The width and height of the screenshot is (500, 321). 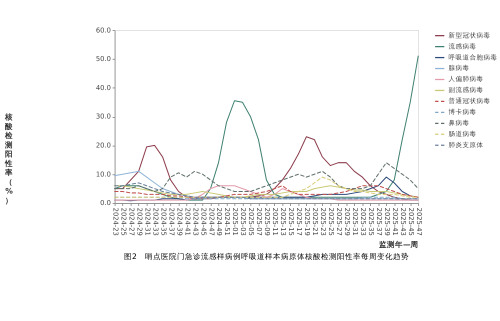 What do you see at coordinates (266, 257) in the screenshot?
I see `text: 图2 哨点医院门急诊流感样病例呼吸道样本病原体核酸检测阳性率每周变化趋势` at bounding box center [266, 257].